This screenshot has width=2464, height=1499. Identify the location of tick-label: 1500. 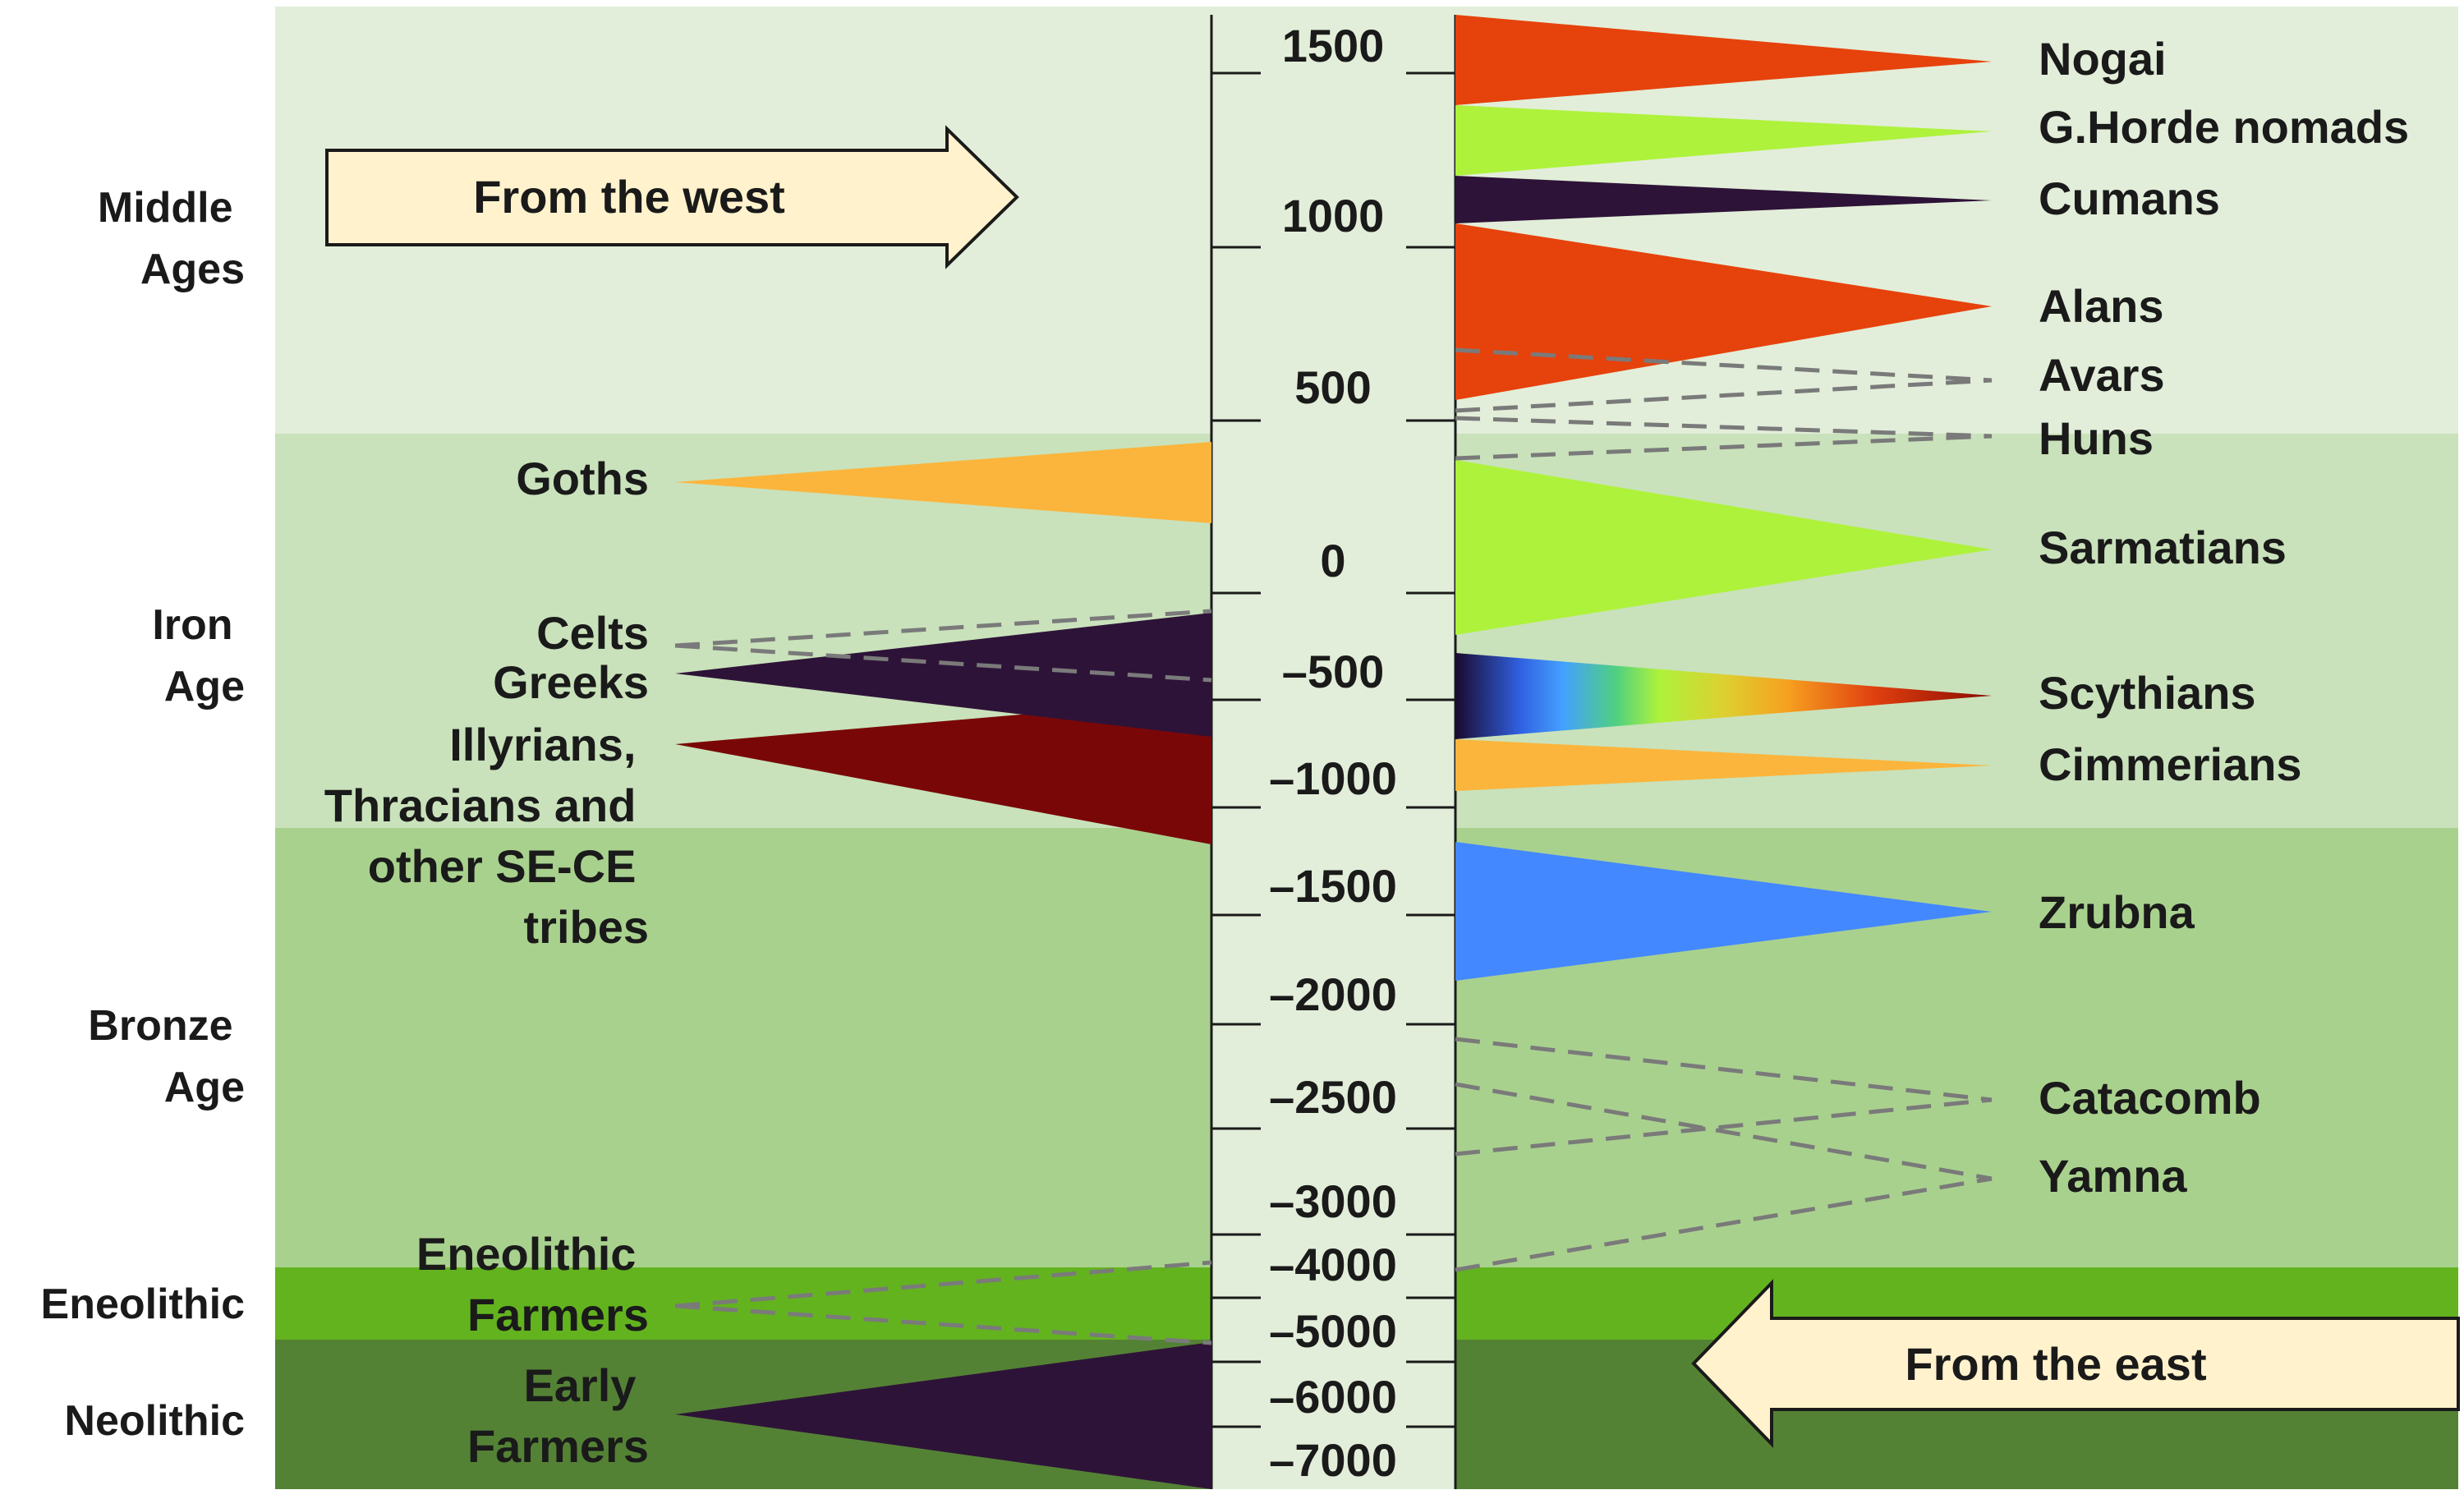
(1333, 45).